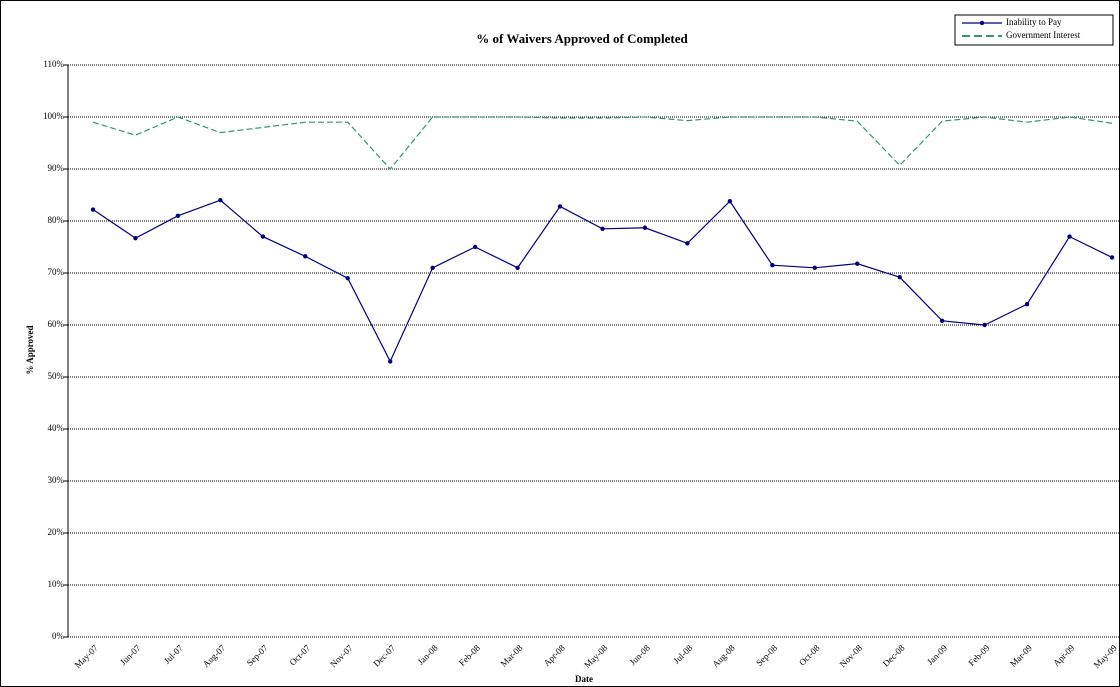 The height and width of the screenshot is (687, 1120). I want to click on legend-label: Inability to Pay, so click(1034, 22).